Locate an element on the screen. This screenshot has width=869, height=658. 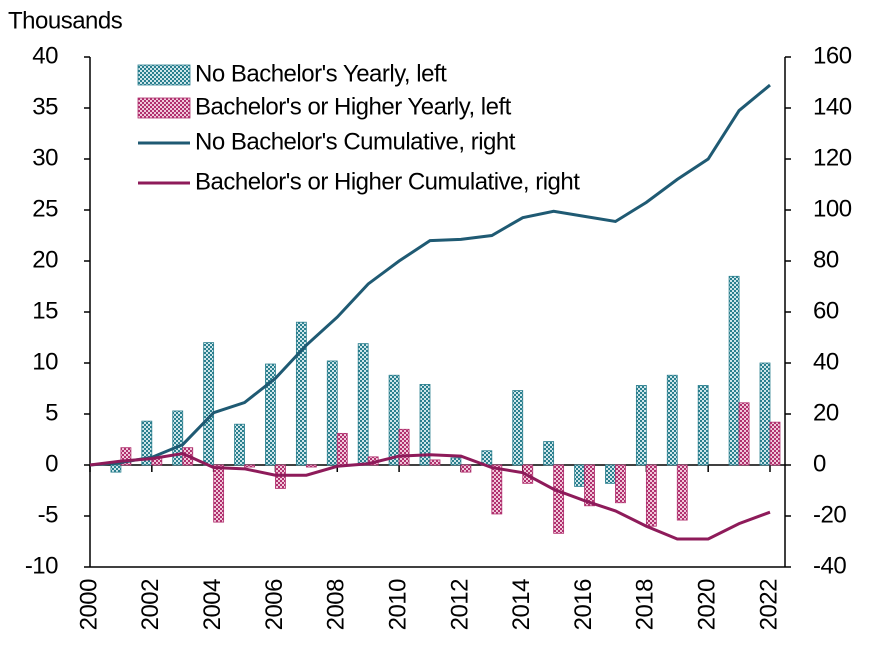
x-tick-label: 2012 is located at coordinates (459, 605).